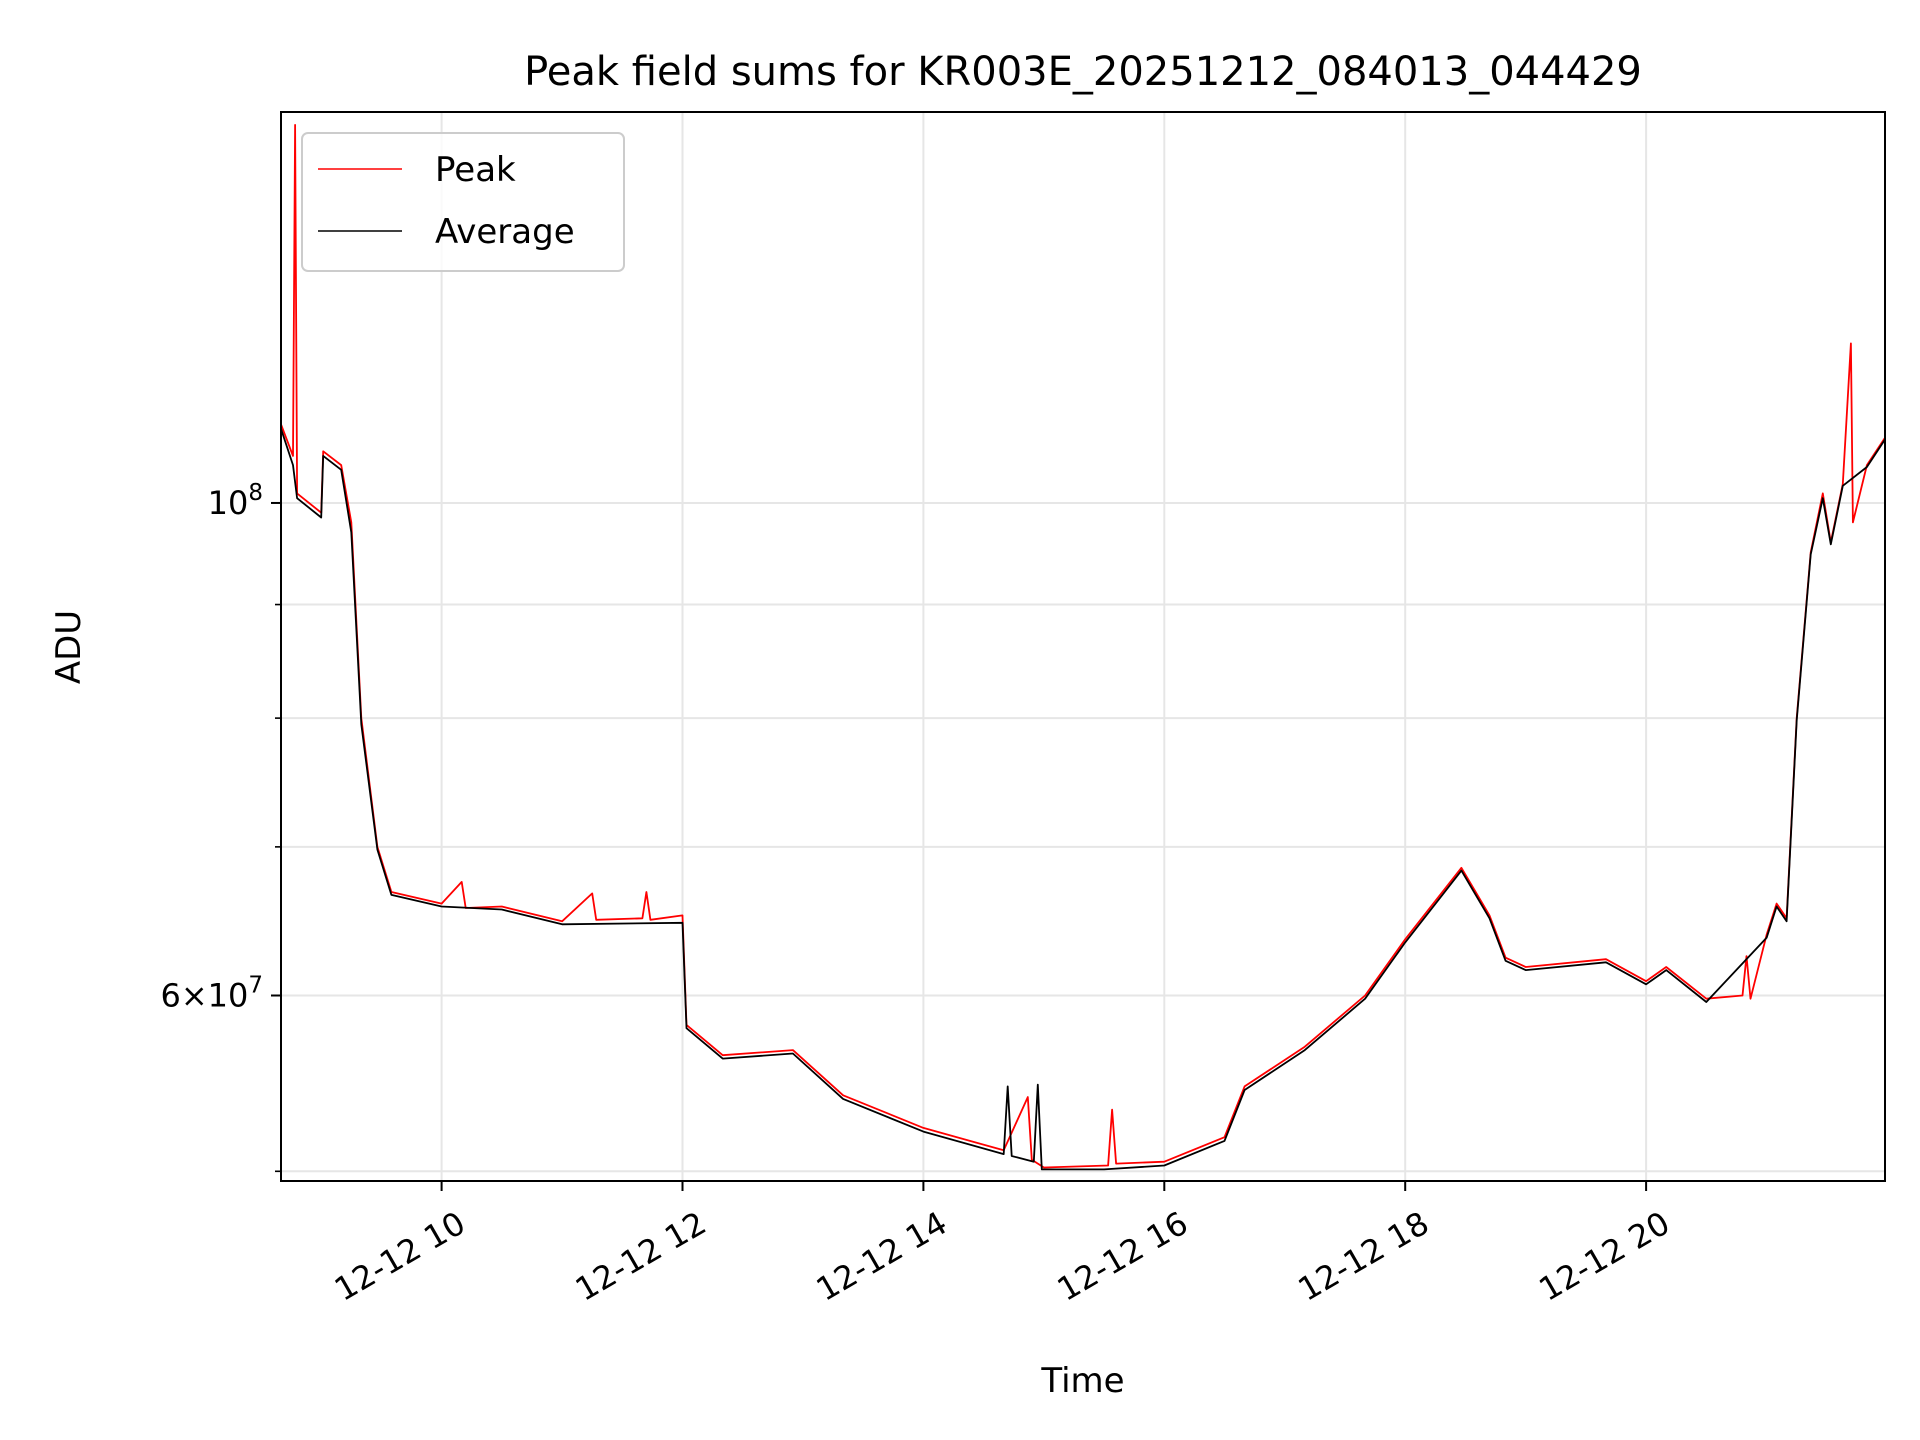 This screenshot has height=1440, width=1920. What do you see at coordinates (235, 501) in the screenshot?
I see `y-tick-label: 108` at bounding box center [235, 501].